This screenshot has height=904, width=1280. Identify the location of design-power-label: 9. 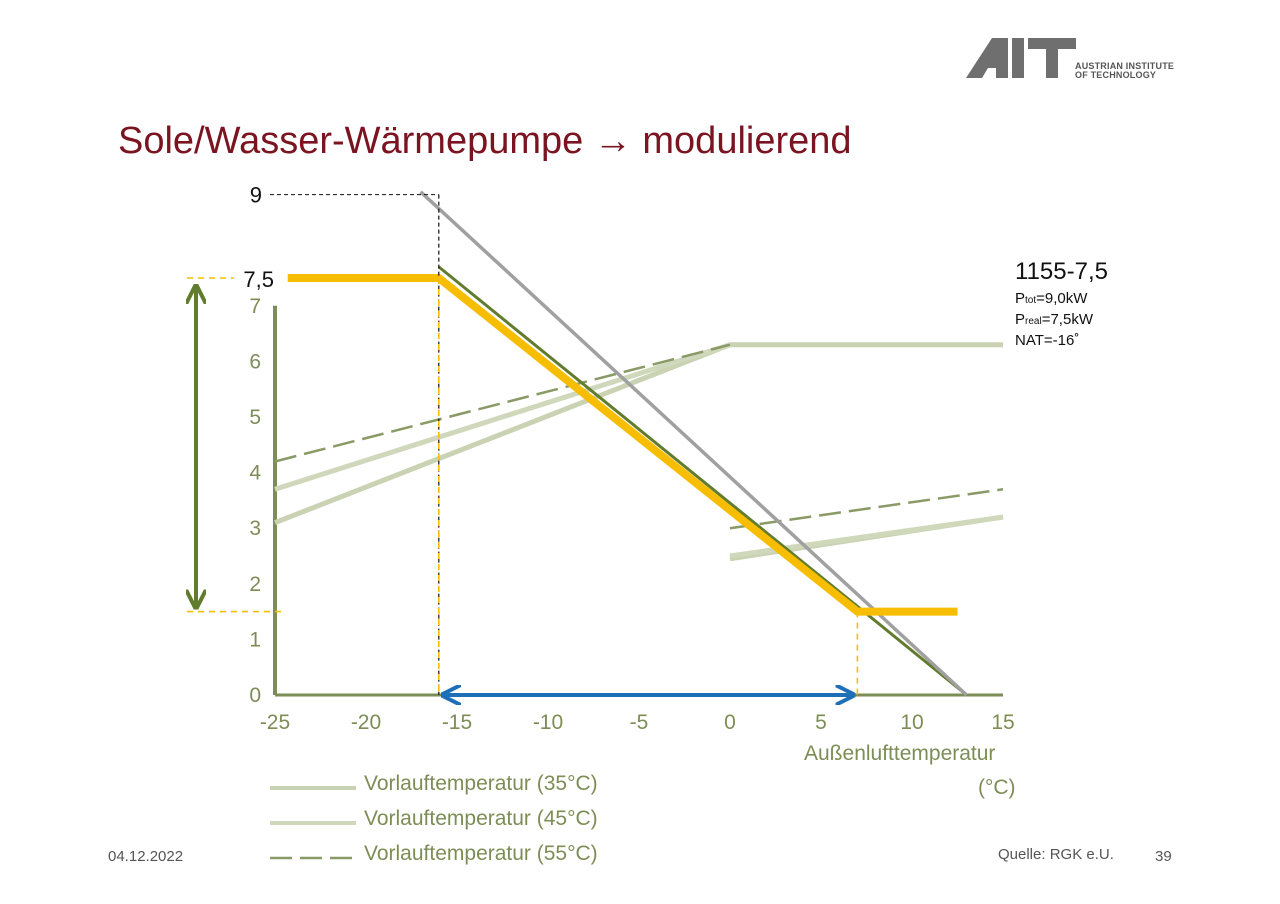
(256, 195).